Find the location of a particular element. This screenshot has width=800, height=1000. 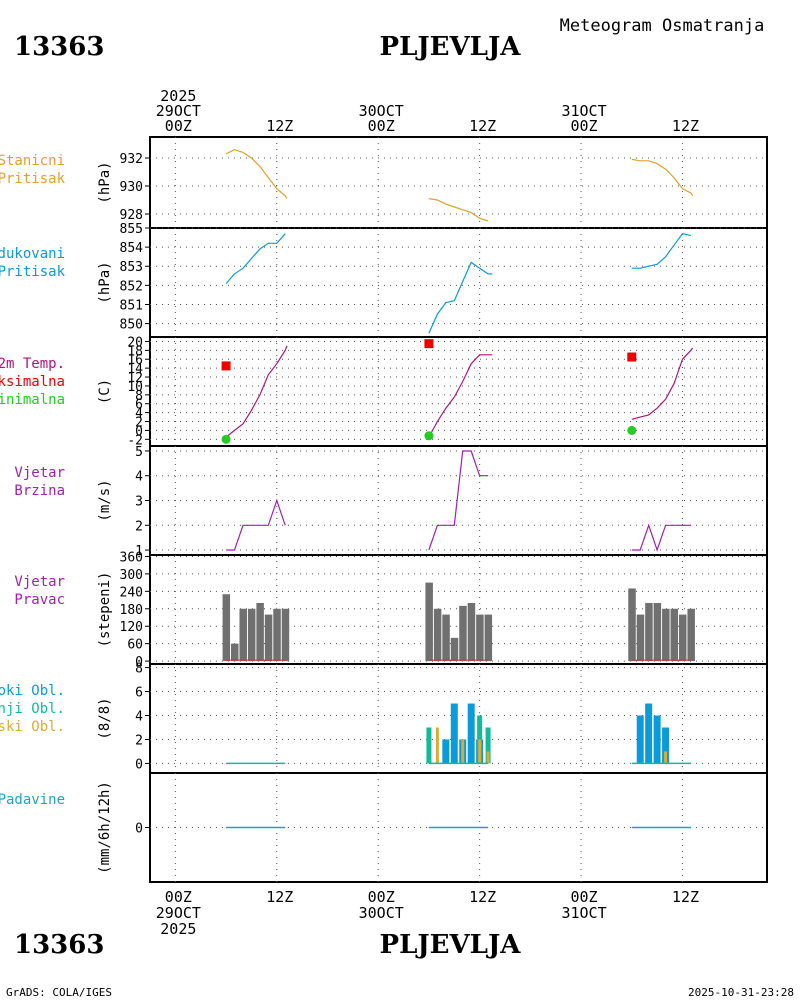

station-name-top: PLJEVLJA is located at coordinates (451, 47).